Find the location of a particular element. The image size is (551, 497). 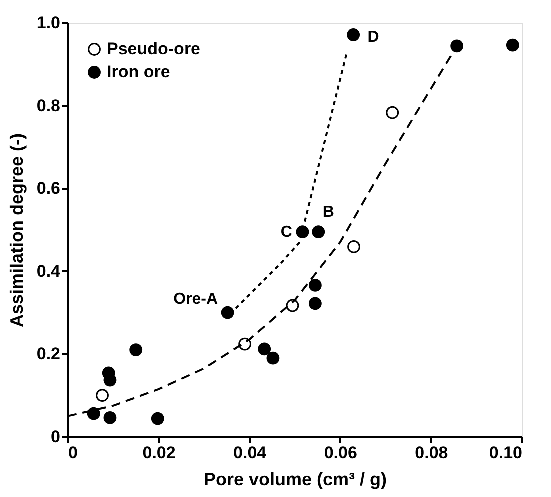

x-tick-label: 0.04 is located at coordinates (251, 453).